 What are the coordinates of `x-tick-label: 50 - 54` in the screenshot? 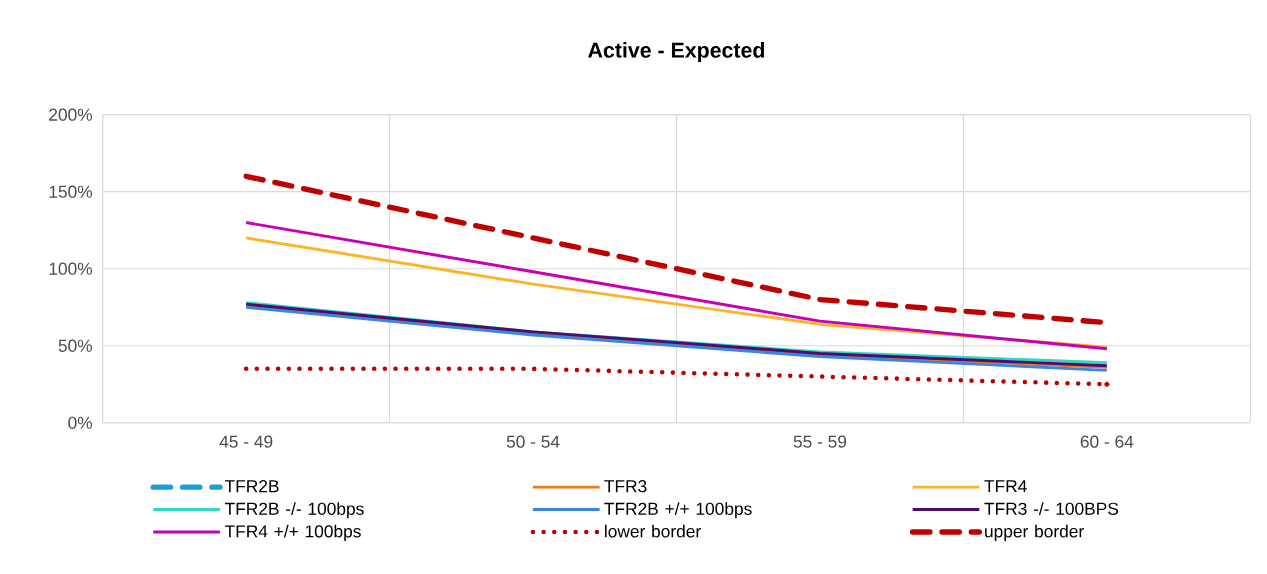 It's located at (533, 441).